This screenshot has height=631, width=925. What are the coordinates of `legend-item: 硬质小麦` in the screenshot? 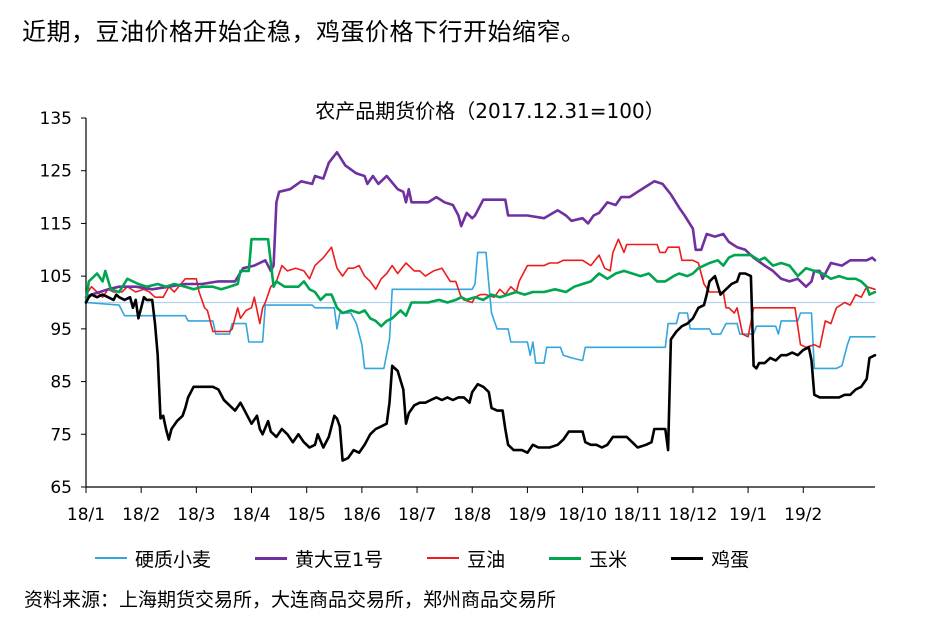 It's located at (153, 558).